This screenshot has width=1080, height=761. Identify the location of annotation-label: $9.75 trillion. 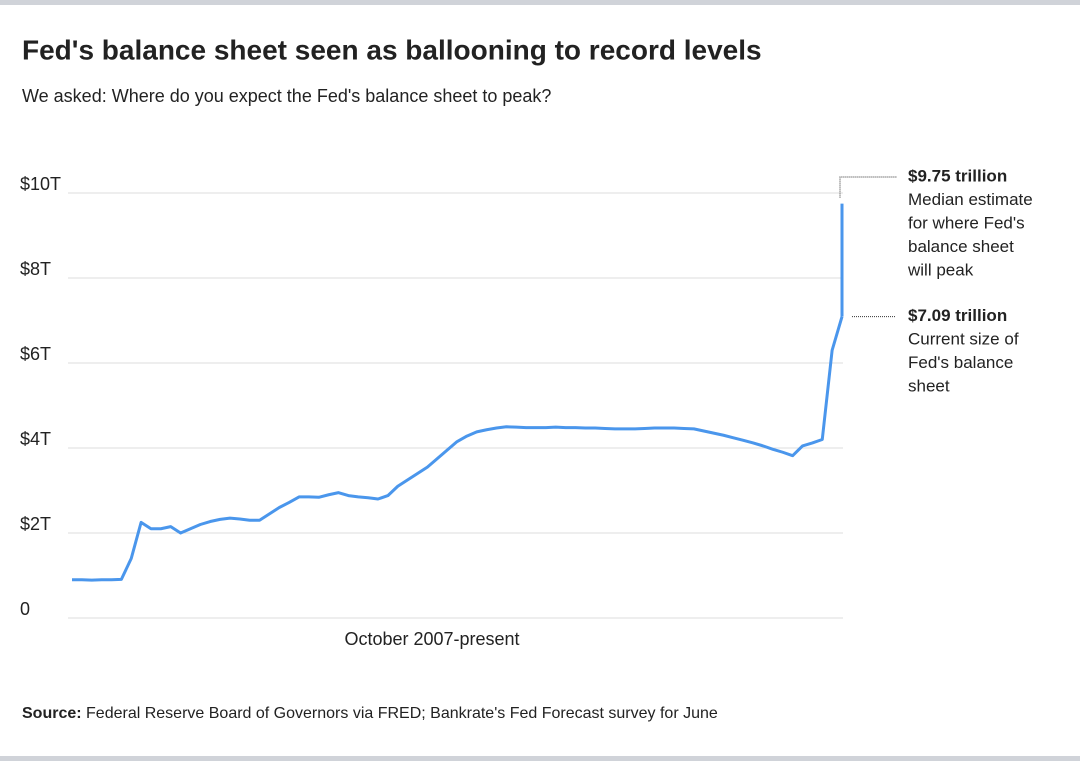
(957, 175).